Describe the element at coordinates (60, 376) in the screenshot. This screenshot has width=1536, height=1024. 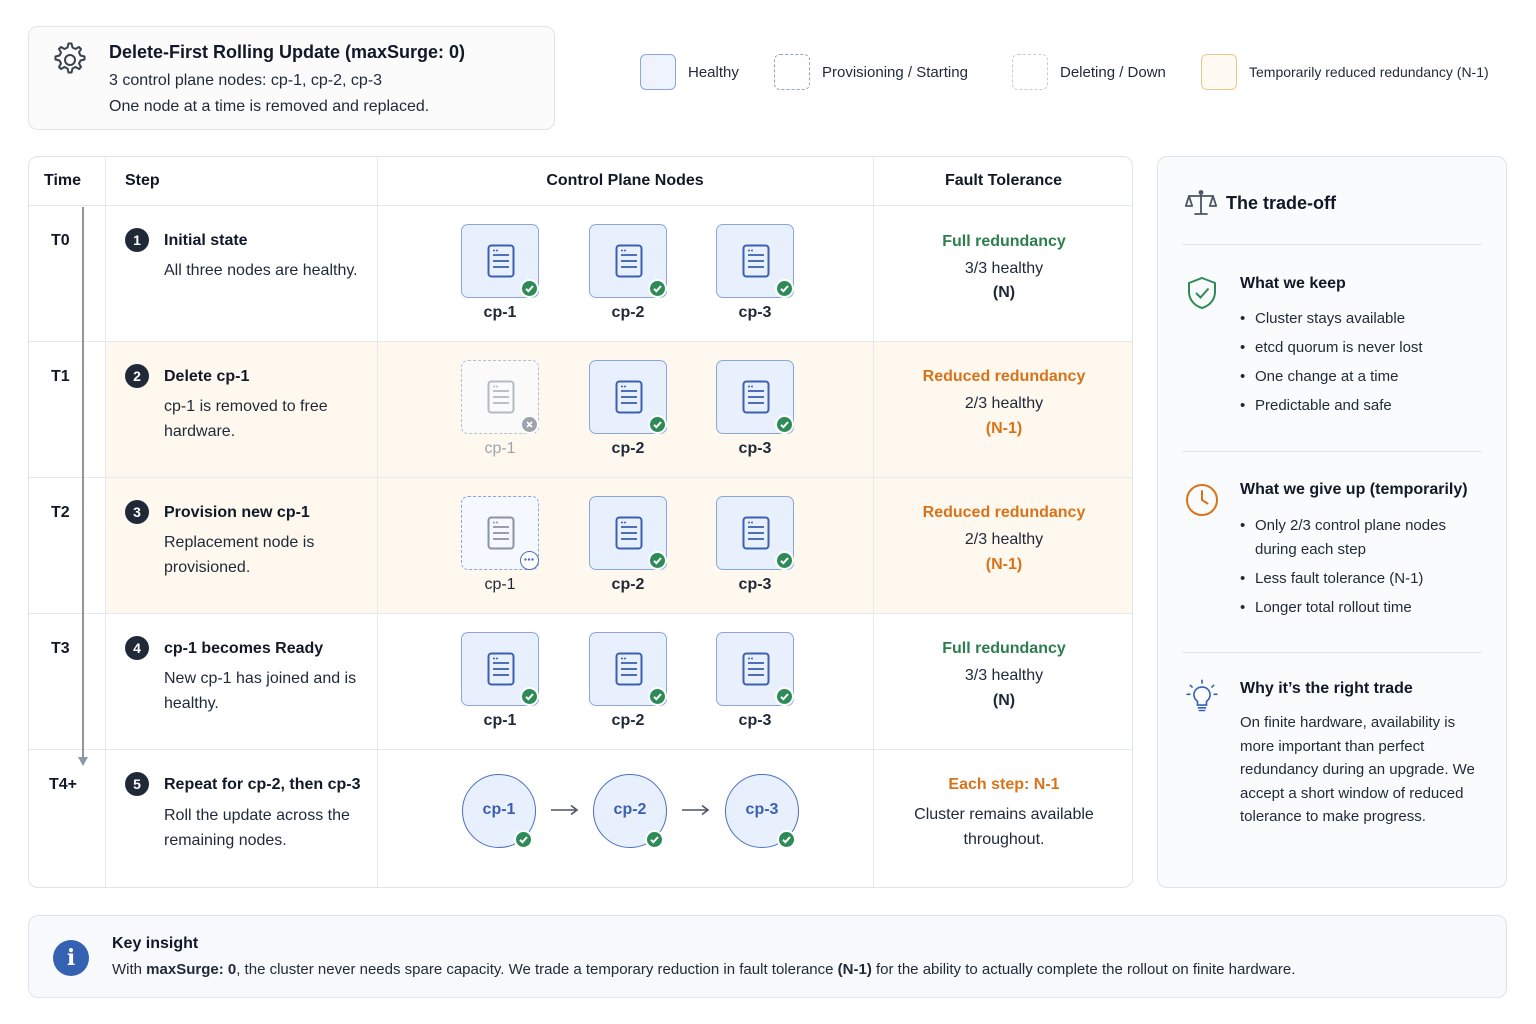
I see `time-label: T1` at that location.